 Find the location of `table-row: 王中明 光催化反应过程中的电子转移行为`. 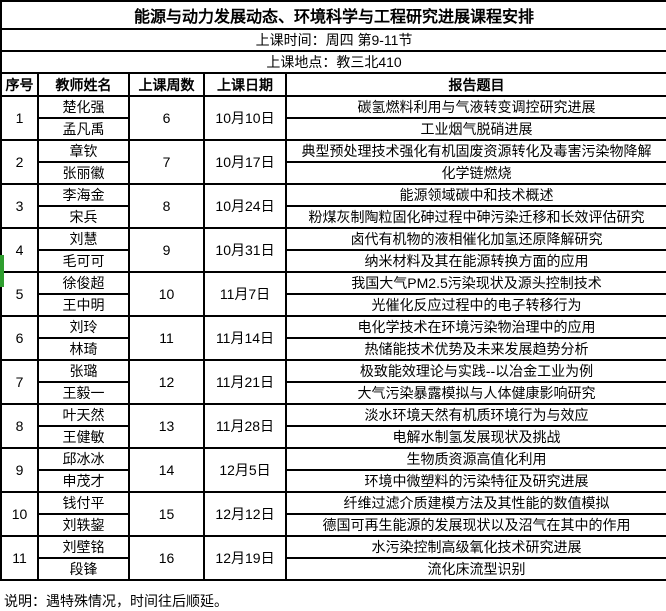

table-row: 王中明 光催化反应过程中的电子转移行为 is located at coordinates (333, 305).